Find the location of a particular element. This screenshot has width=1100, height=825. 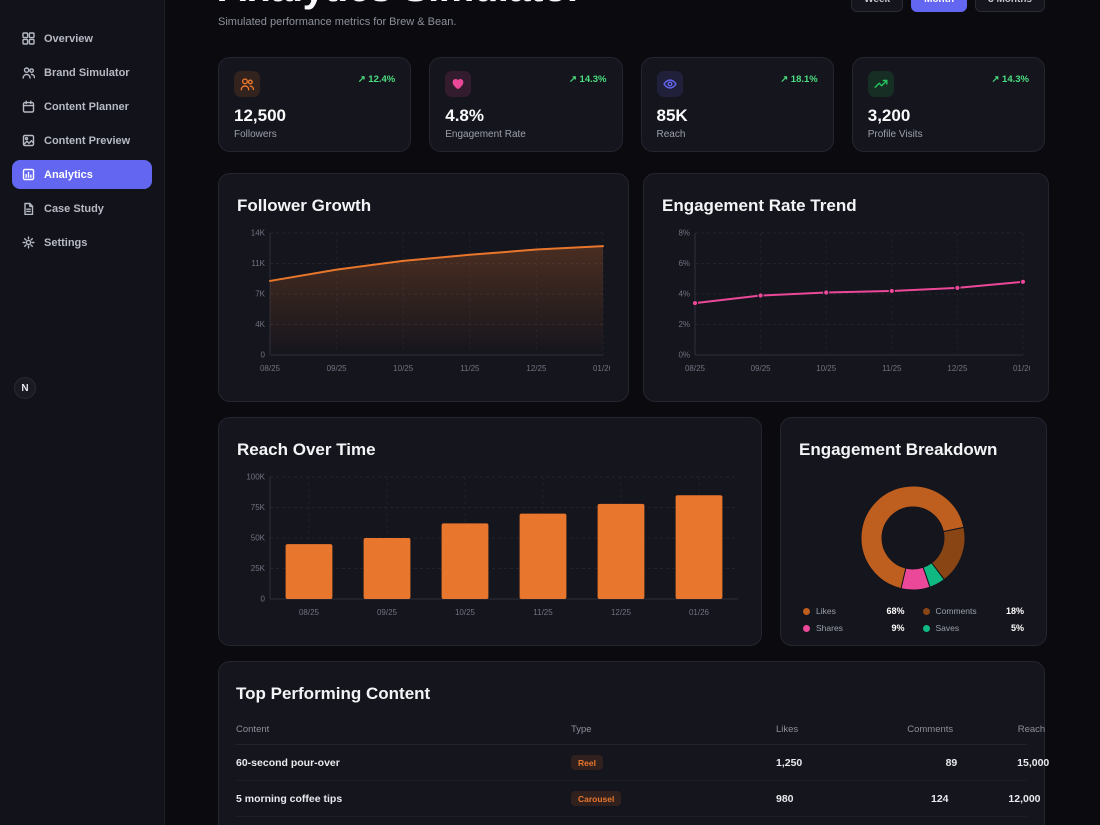

sidebar-item-analytics: Analytics is located at coordinates (82, 174).